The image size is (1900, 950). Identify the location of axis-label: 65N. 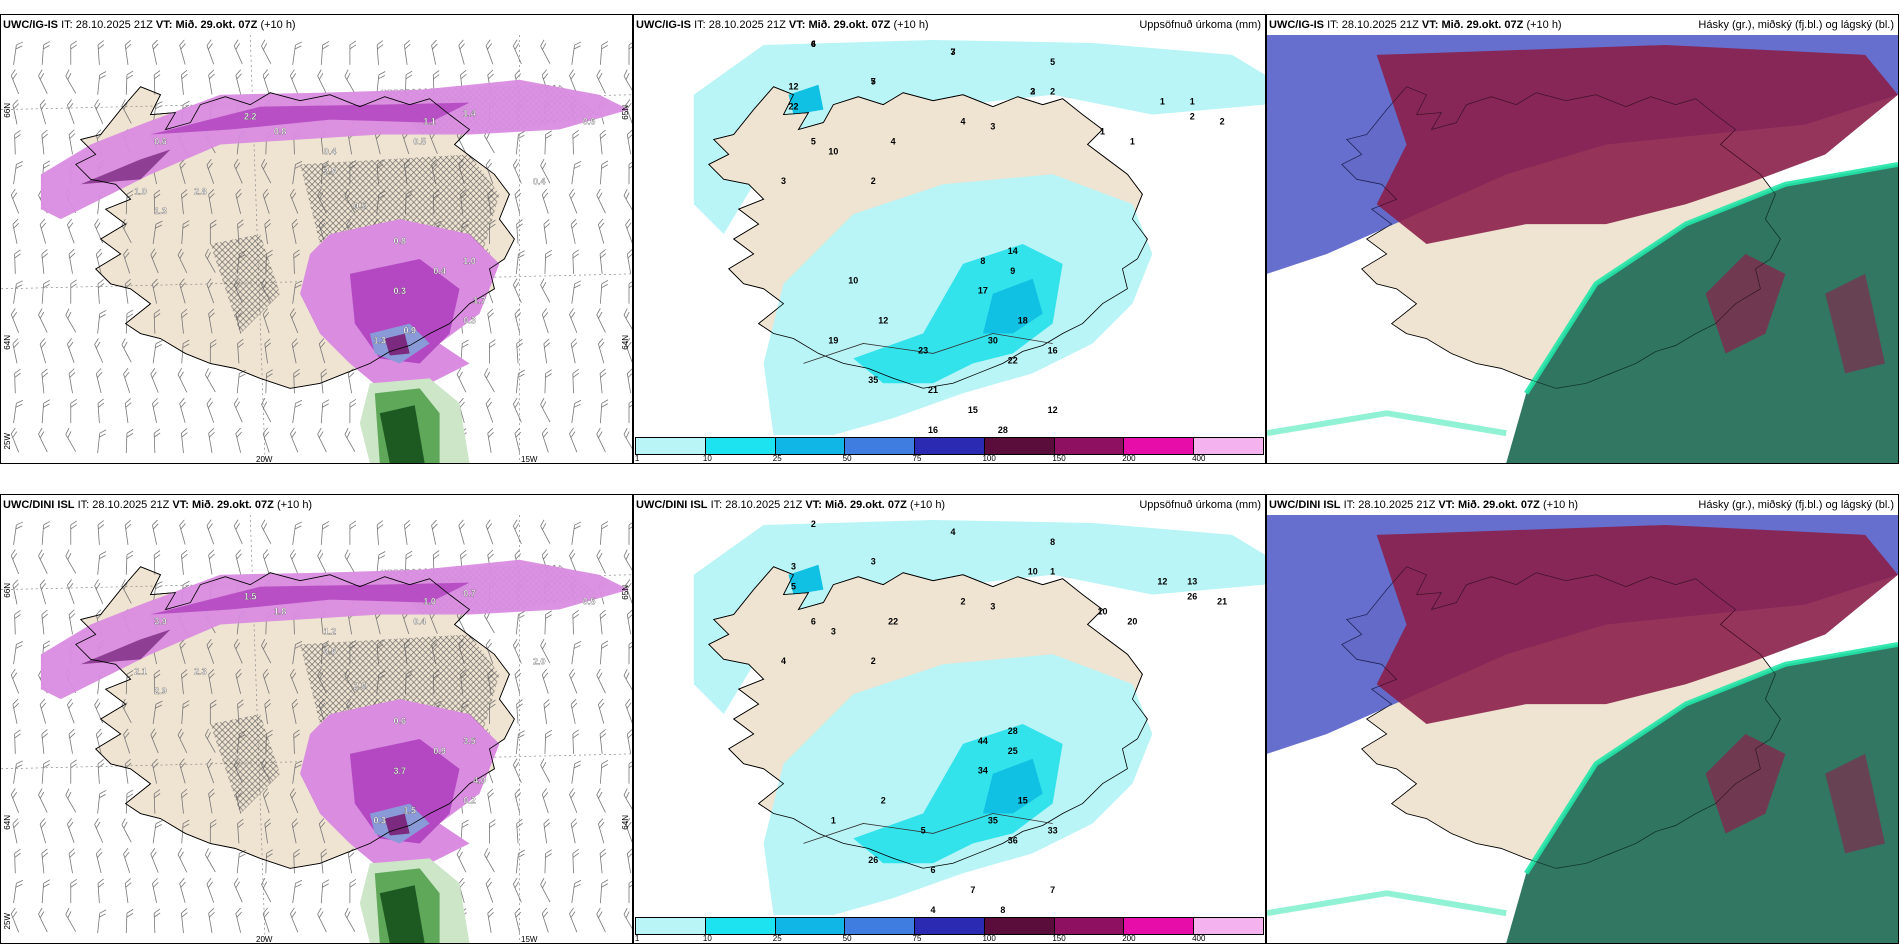
(625, 112).